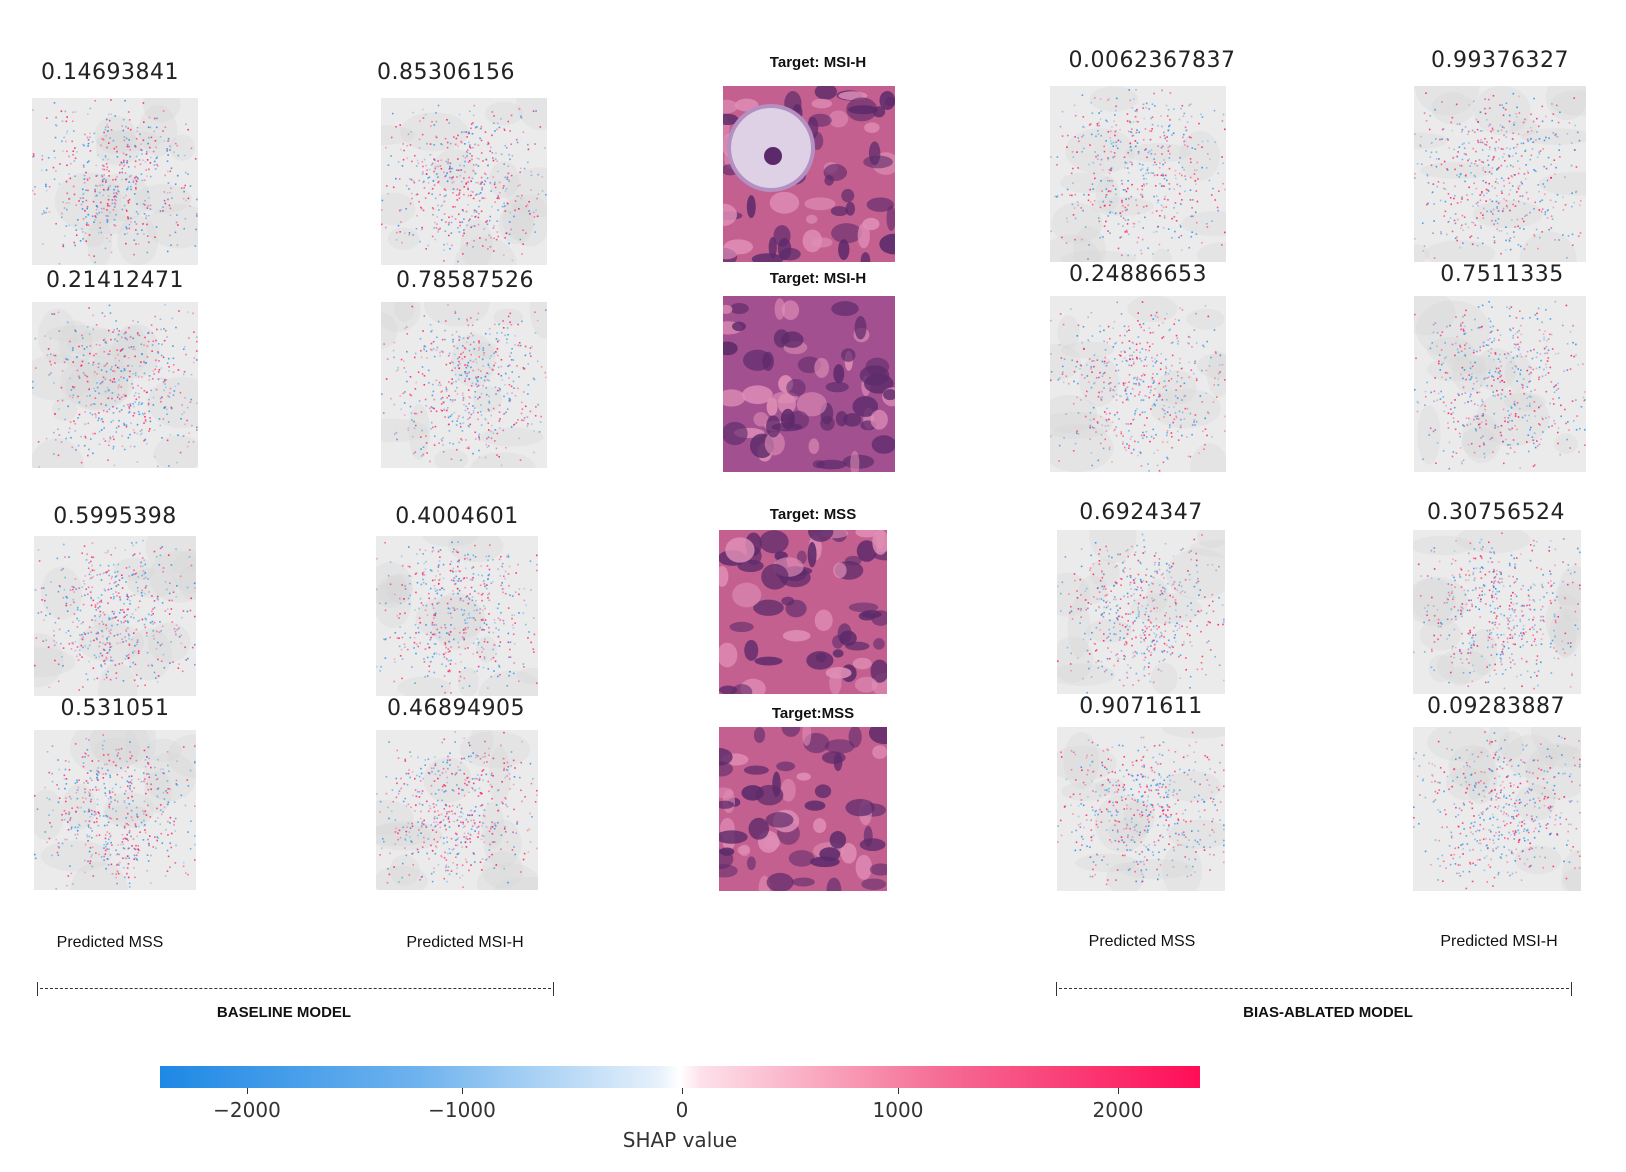  Describe the element at coordinates (446, 72) in the screenshot. I see `baseline-msih-value-1: 0.85306156` at that location.